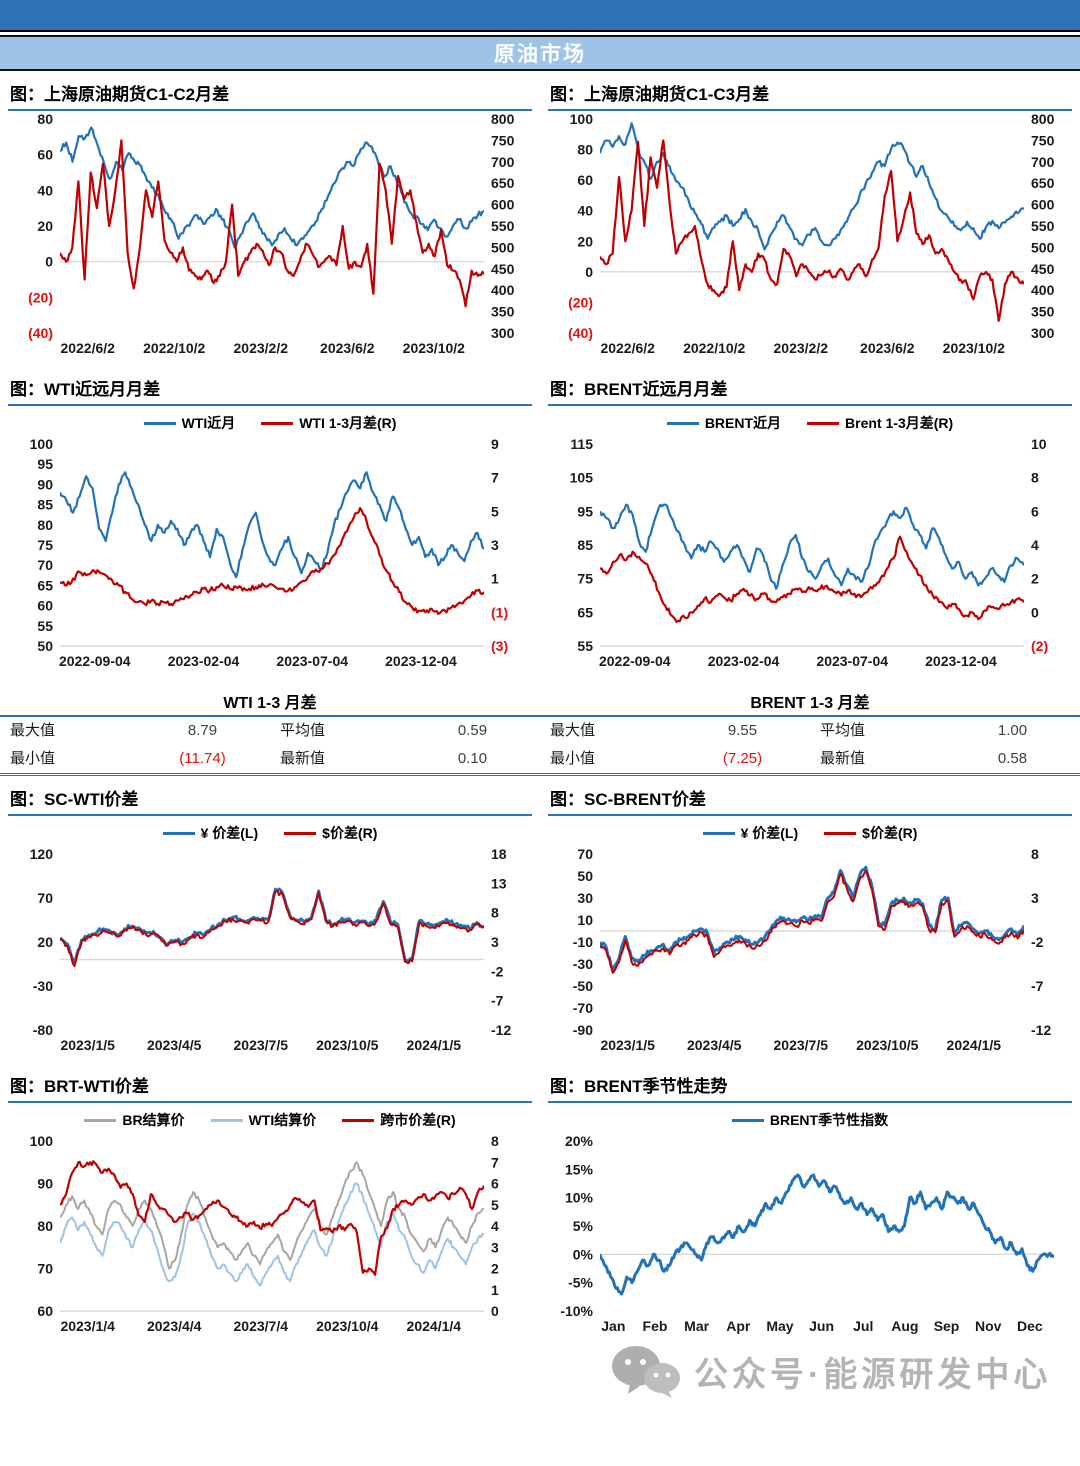 Image resolution: width=1080 pixels, height=1466 pixels. Describe the element at coordinates (742, 758) in the screenshot. I see `stat-value: (7.25)` at that location.